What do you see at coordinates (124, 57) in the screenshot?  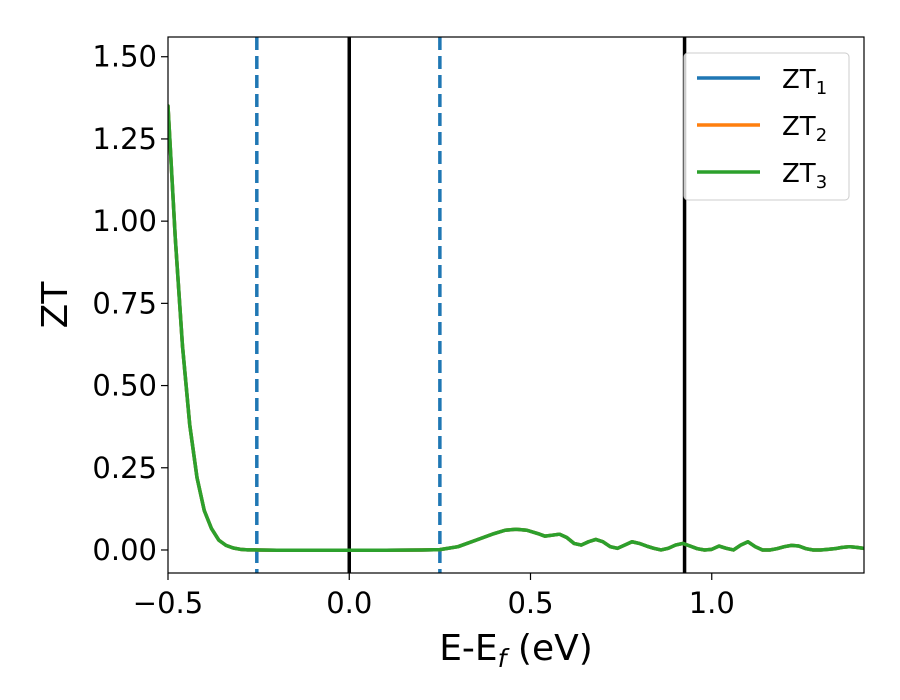 I see `y-tick-label: 1.50` at bounding box center [124, 57].